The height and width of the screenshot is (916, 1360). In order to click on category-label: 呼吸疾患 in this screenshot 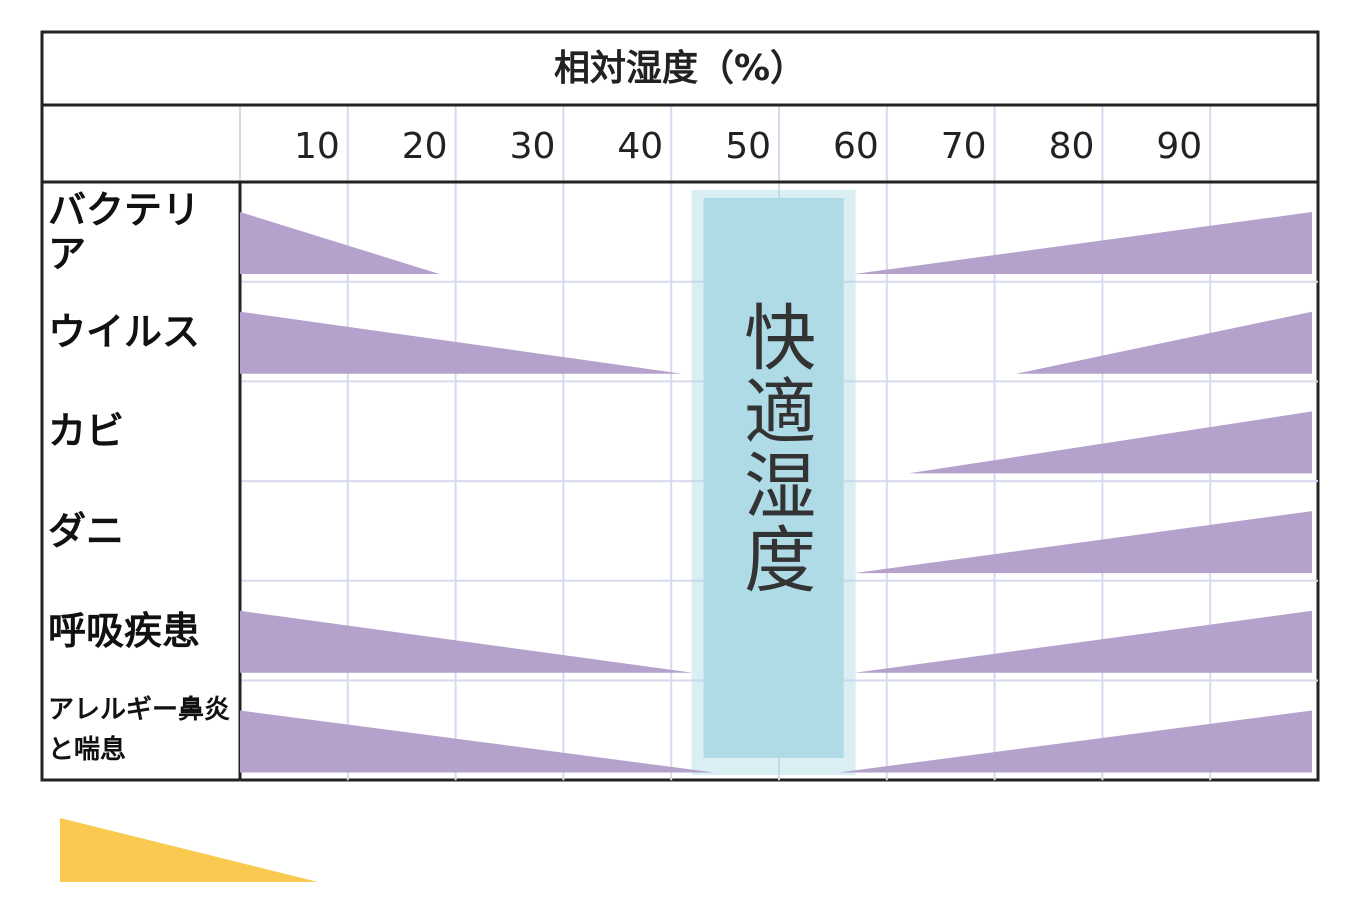, I will do `click(124, 630)`.